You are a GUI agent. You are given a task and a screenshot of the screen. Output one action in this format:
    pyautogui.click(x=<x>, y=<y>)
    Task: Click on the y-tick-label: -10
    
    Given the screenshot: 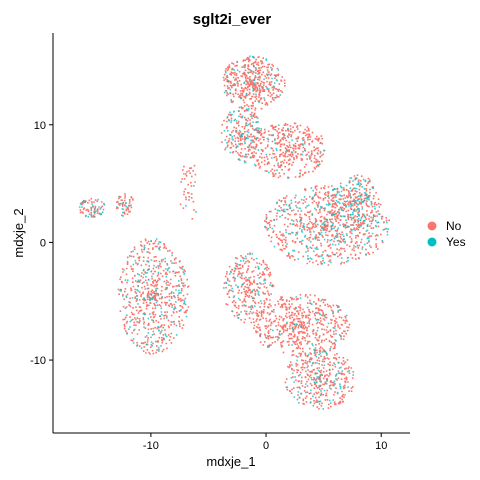 What is the action you would take?
    pyautogui.click(x=38, y=361)
    